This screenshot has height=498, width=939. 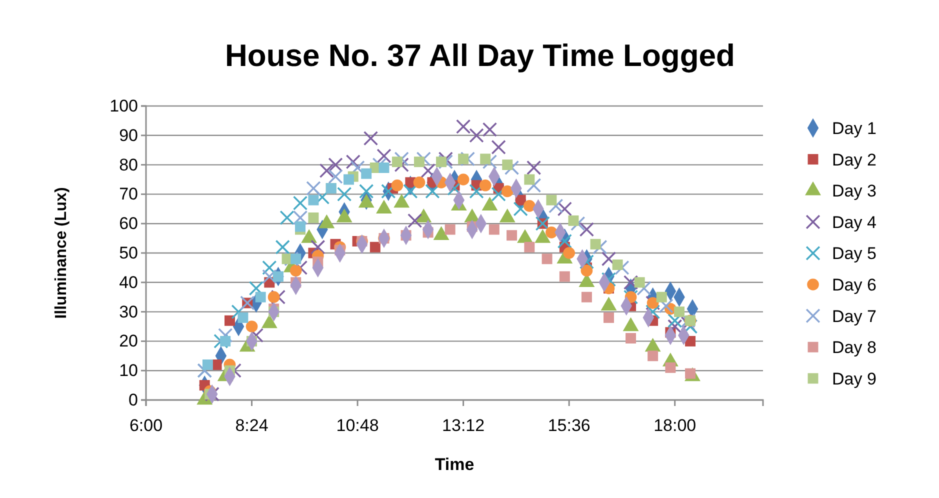 I want to click on legend-label: Day 4, so click(x=854, y=222).